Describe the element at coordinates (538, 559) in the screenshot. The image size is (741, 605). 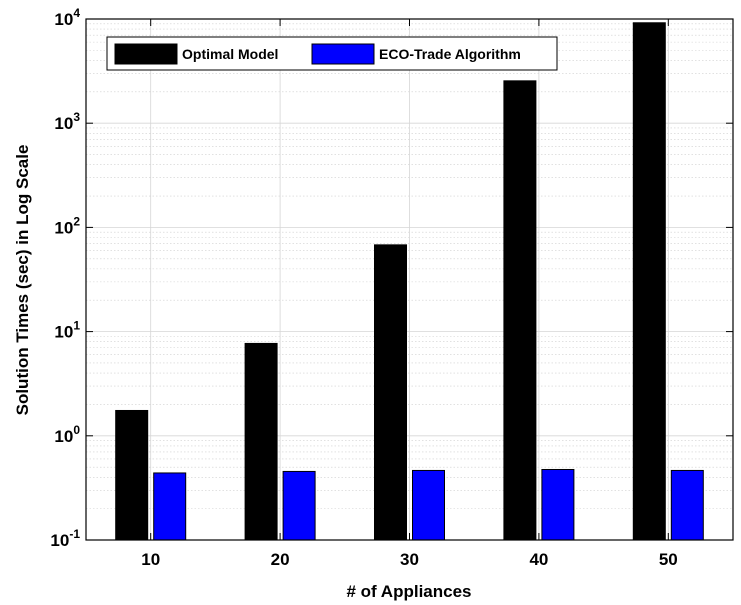
I see `x-tick-label-40: 40` at that location.